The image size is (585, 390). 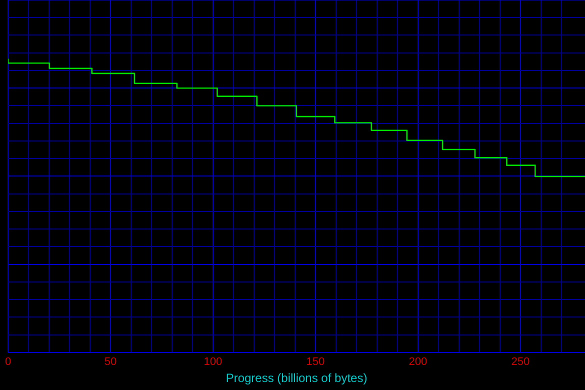 I want to click on x-tick-label: 50, so click(x=110, y=362).